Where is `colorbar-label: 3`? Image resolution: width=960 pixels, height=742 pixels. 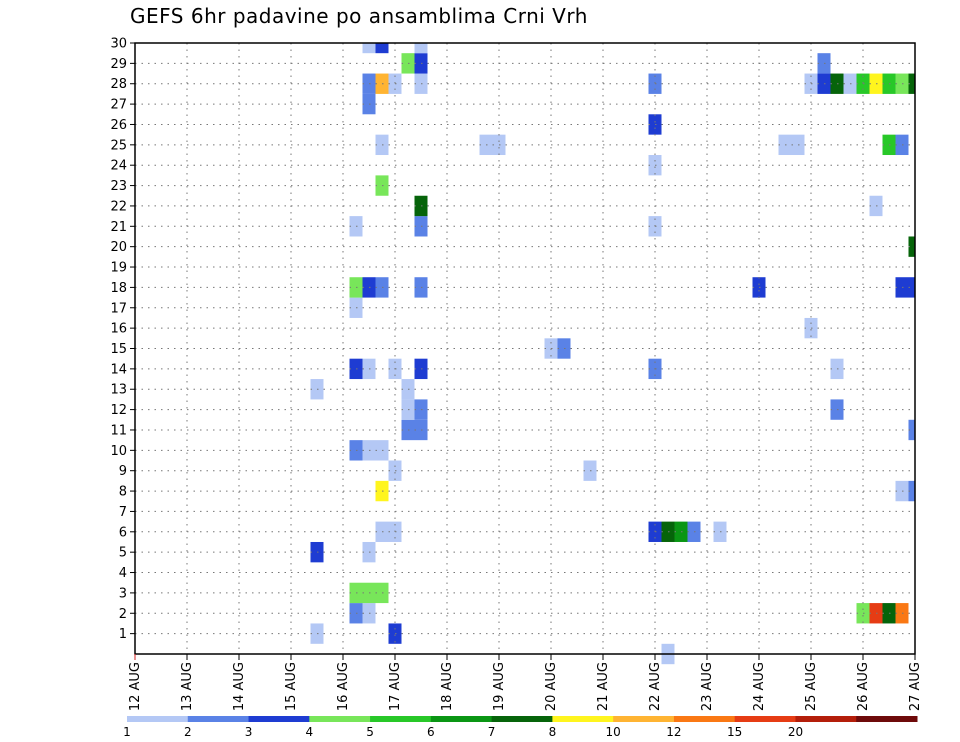 colorbar-label: 3 is located at coordinates (249, 732).